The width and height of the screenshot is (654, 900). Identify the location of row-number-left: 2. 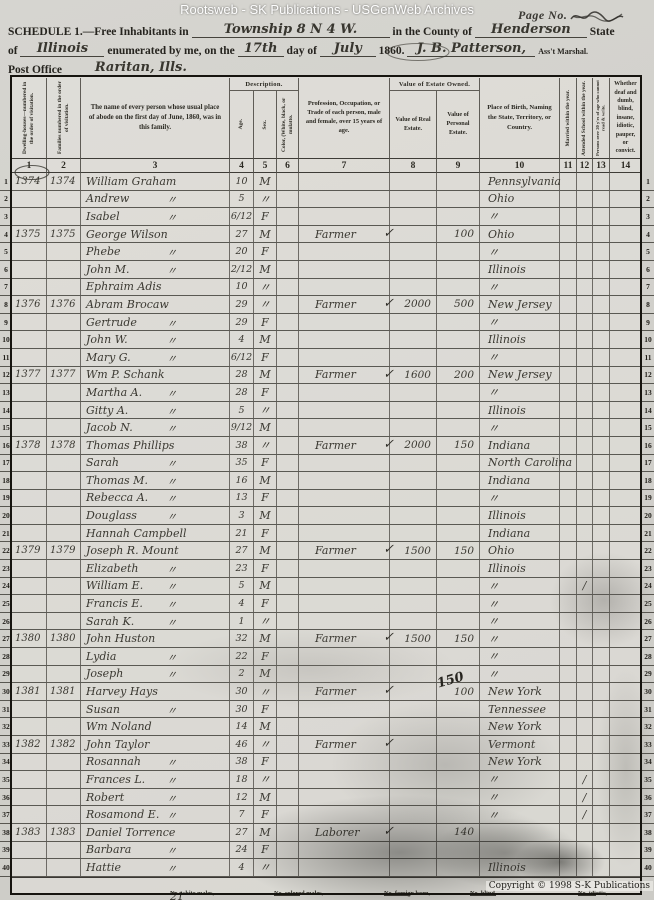
(6, 199).